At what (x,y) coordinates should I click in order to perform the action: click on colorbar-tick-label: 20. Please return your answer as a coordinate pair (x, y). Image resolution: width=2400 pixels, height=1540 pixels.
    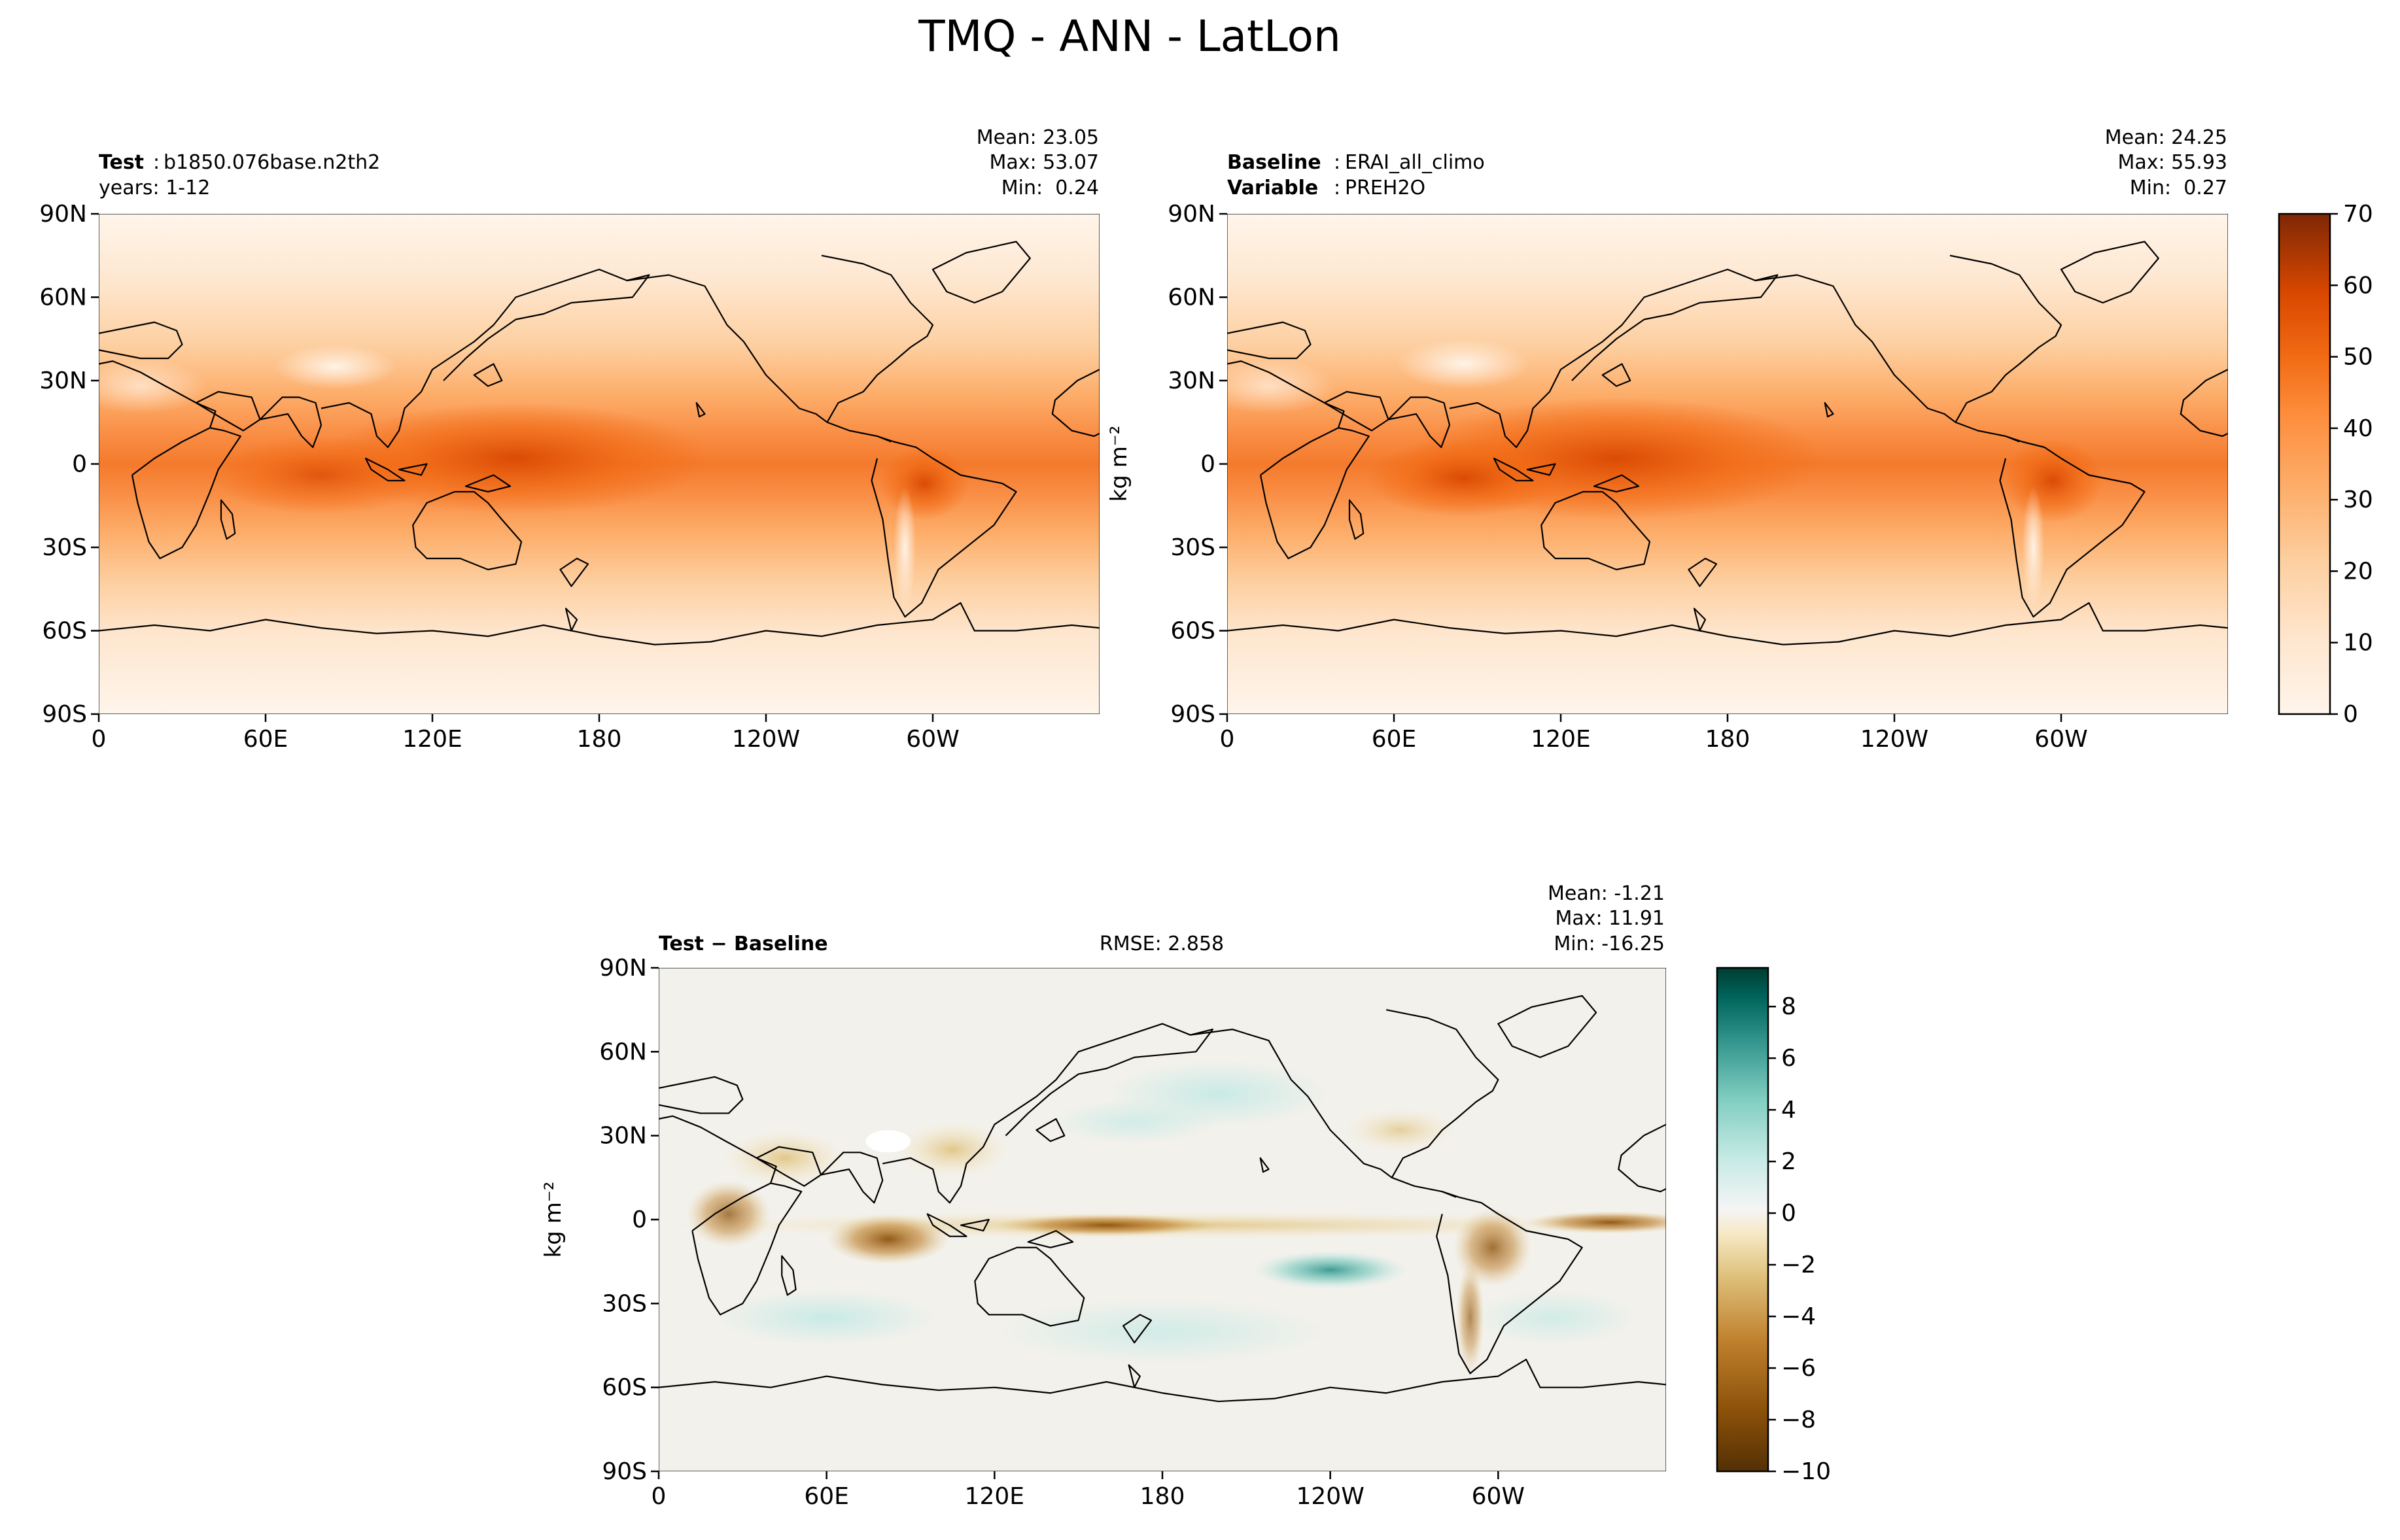
    Looking at the image, I should click on (2358, 571).